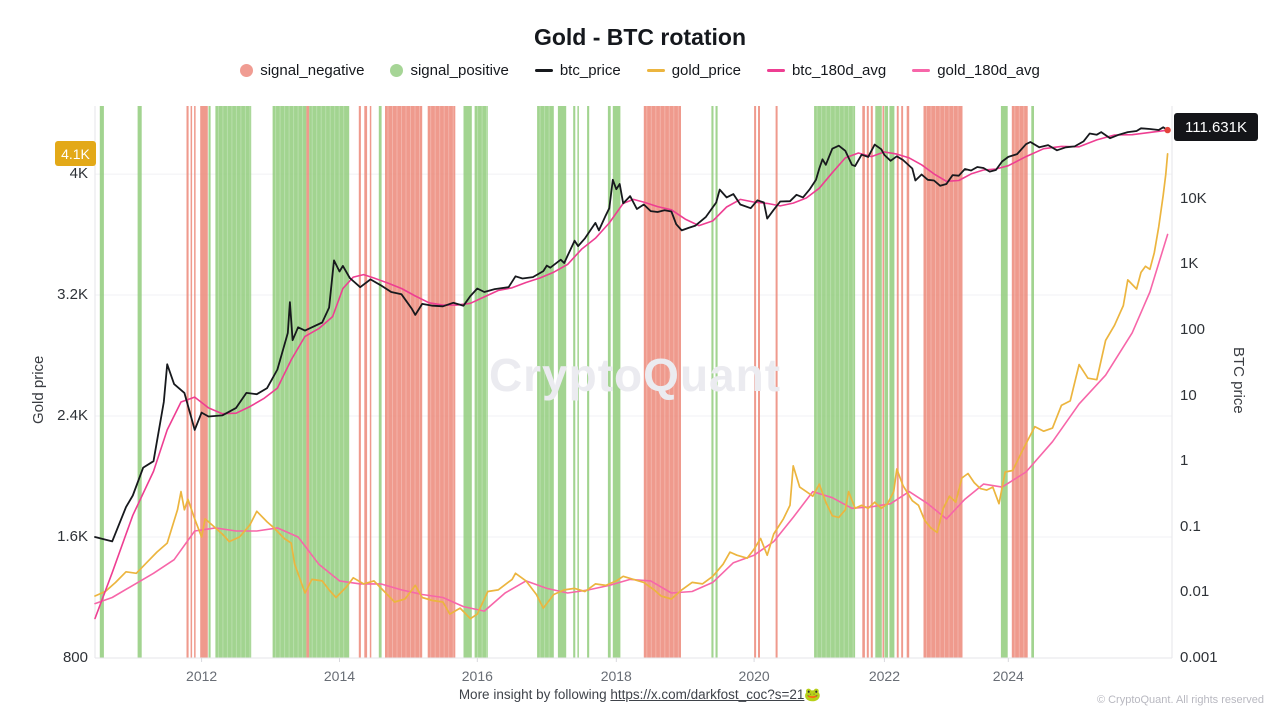  Describe the element at coordinates (72, 416) in the screenshot. I see `gold-tick-2.4K: 2.4K` at that location.